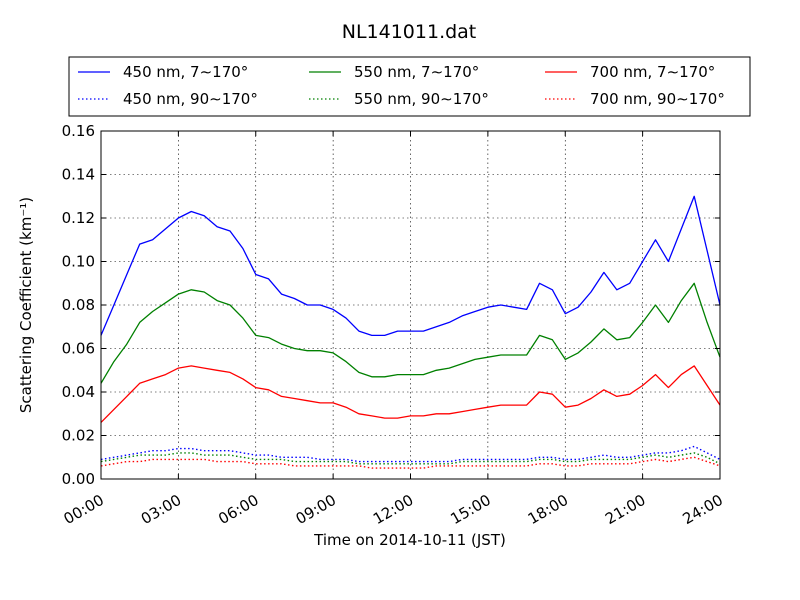 The width and height of the screenshot is (800, 600). What do you see at coordinates (78, 262) in the screenshot?
I see `y-tick-label: 0.10` at bounding box center [78, 262].